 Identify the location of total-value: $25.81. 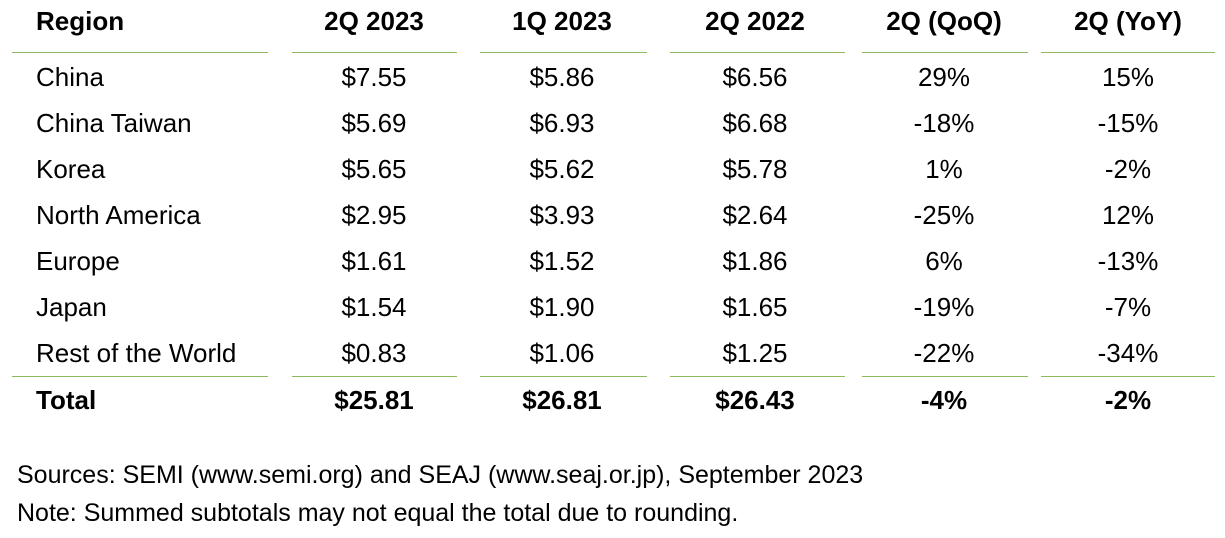
(374, 400).